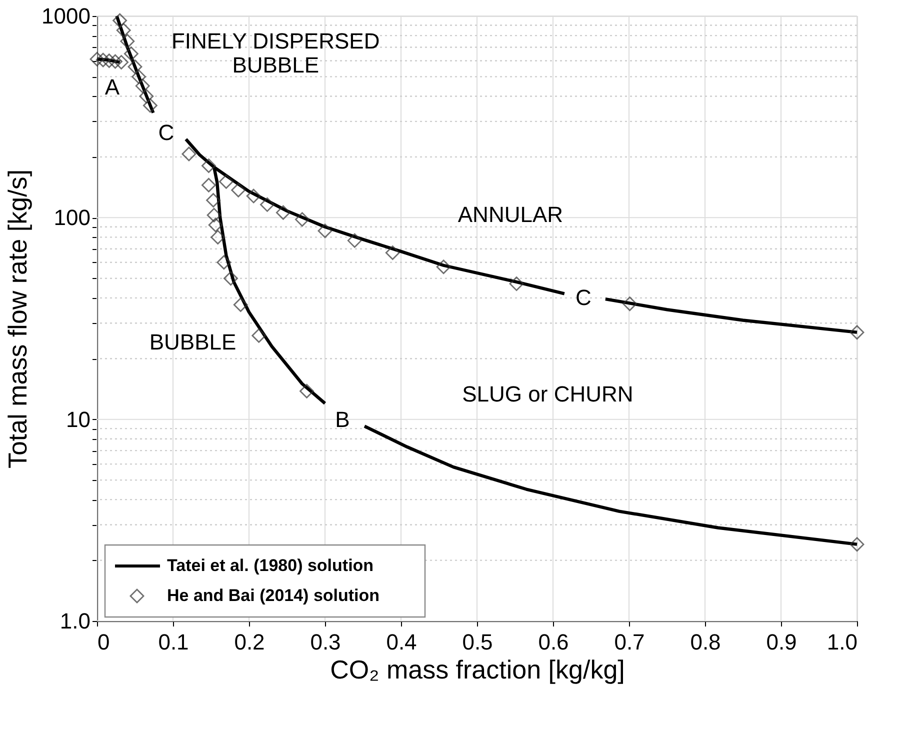 The height and width of the screenshot is (753, 902). Describe the element at coordinates (72, 217) in the screenshot. I see `y-tick-label: 100` at that location.